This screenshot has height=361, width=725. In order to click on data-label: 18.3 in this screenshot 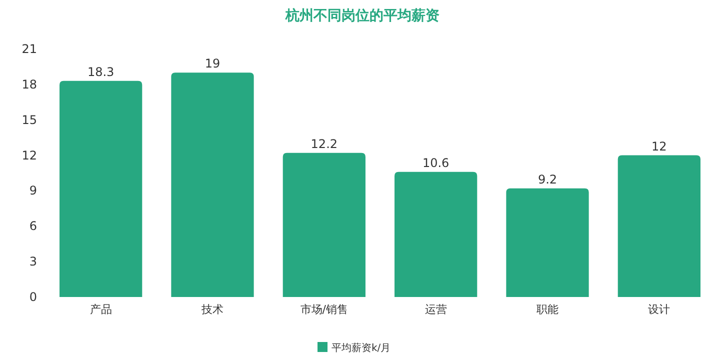, I will do `click(100, 71)`.